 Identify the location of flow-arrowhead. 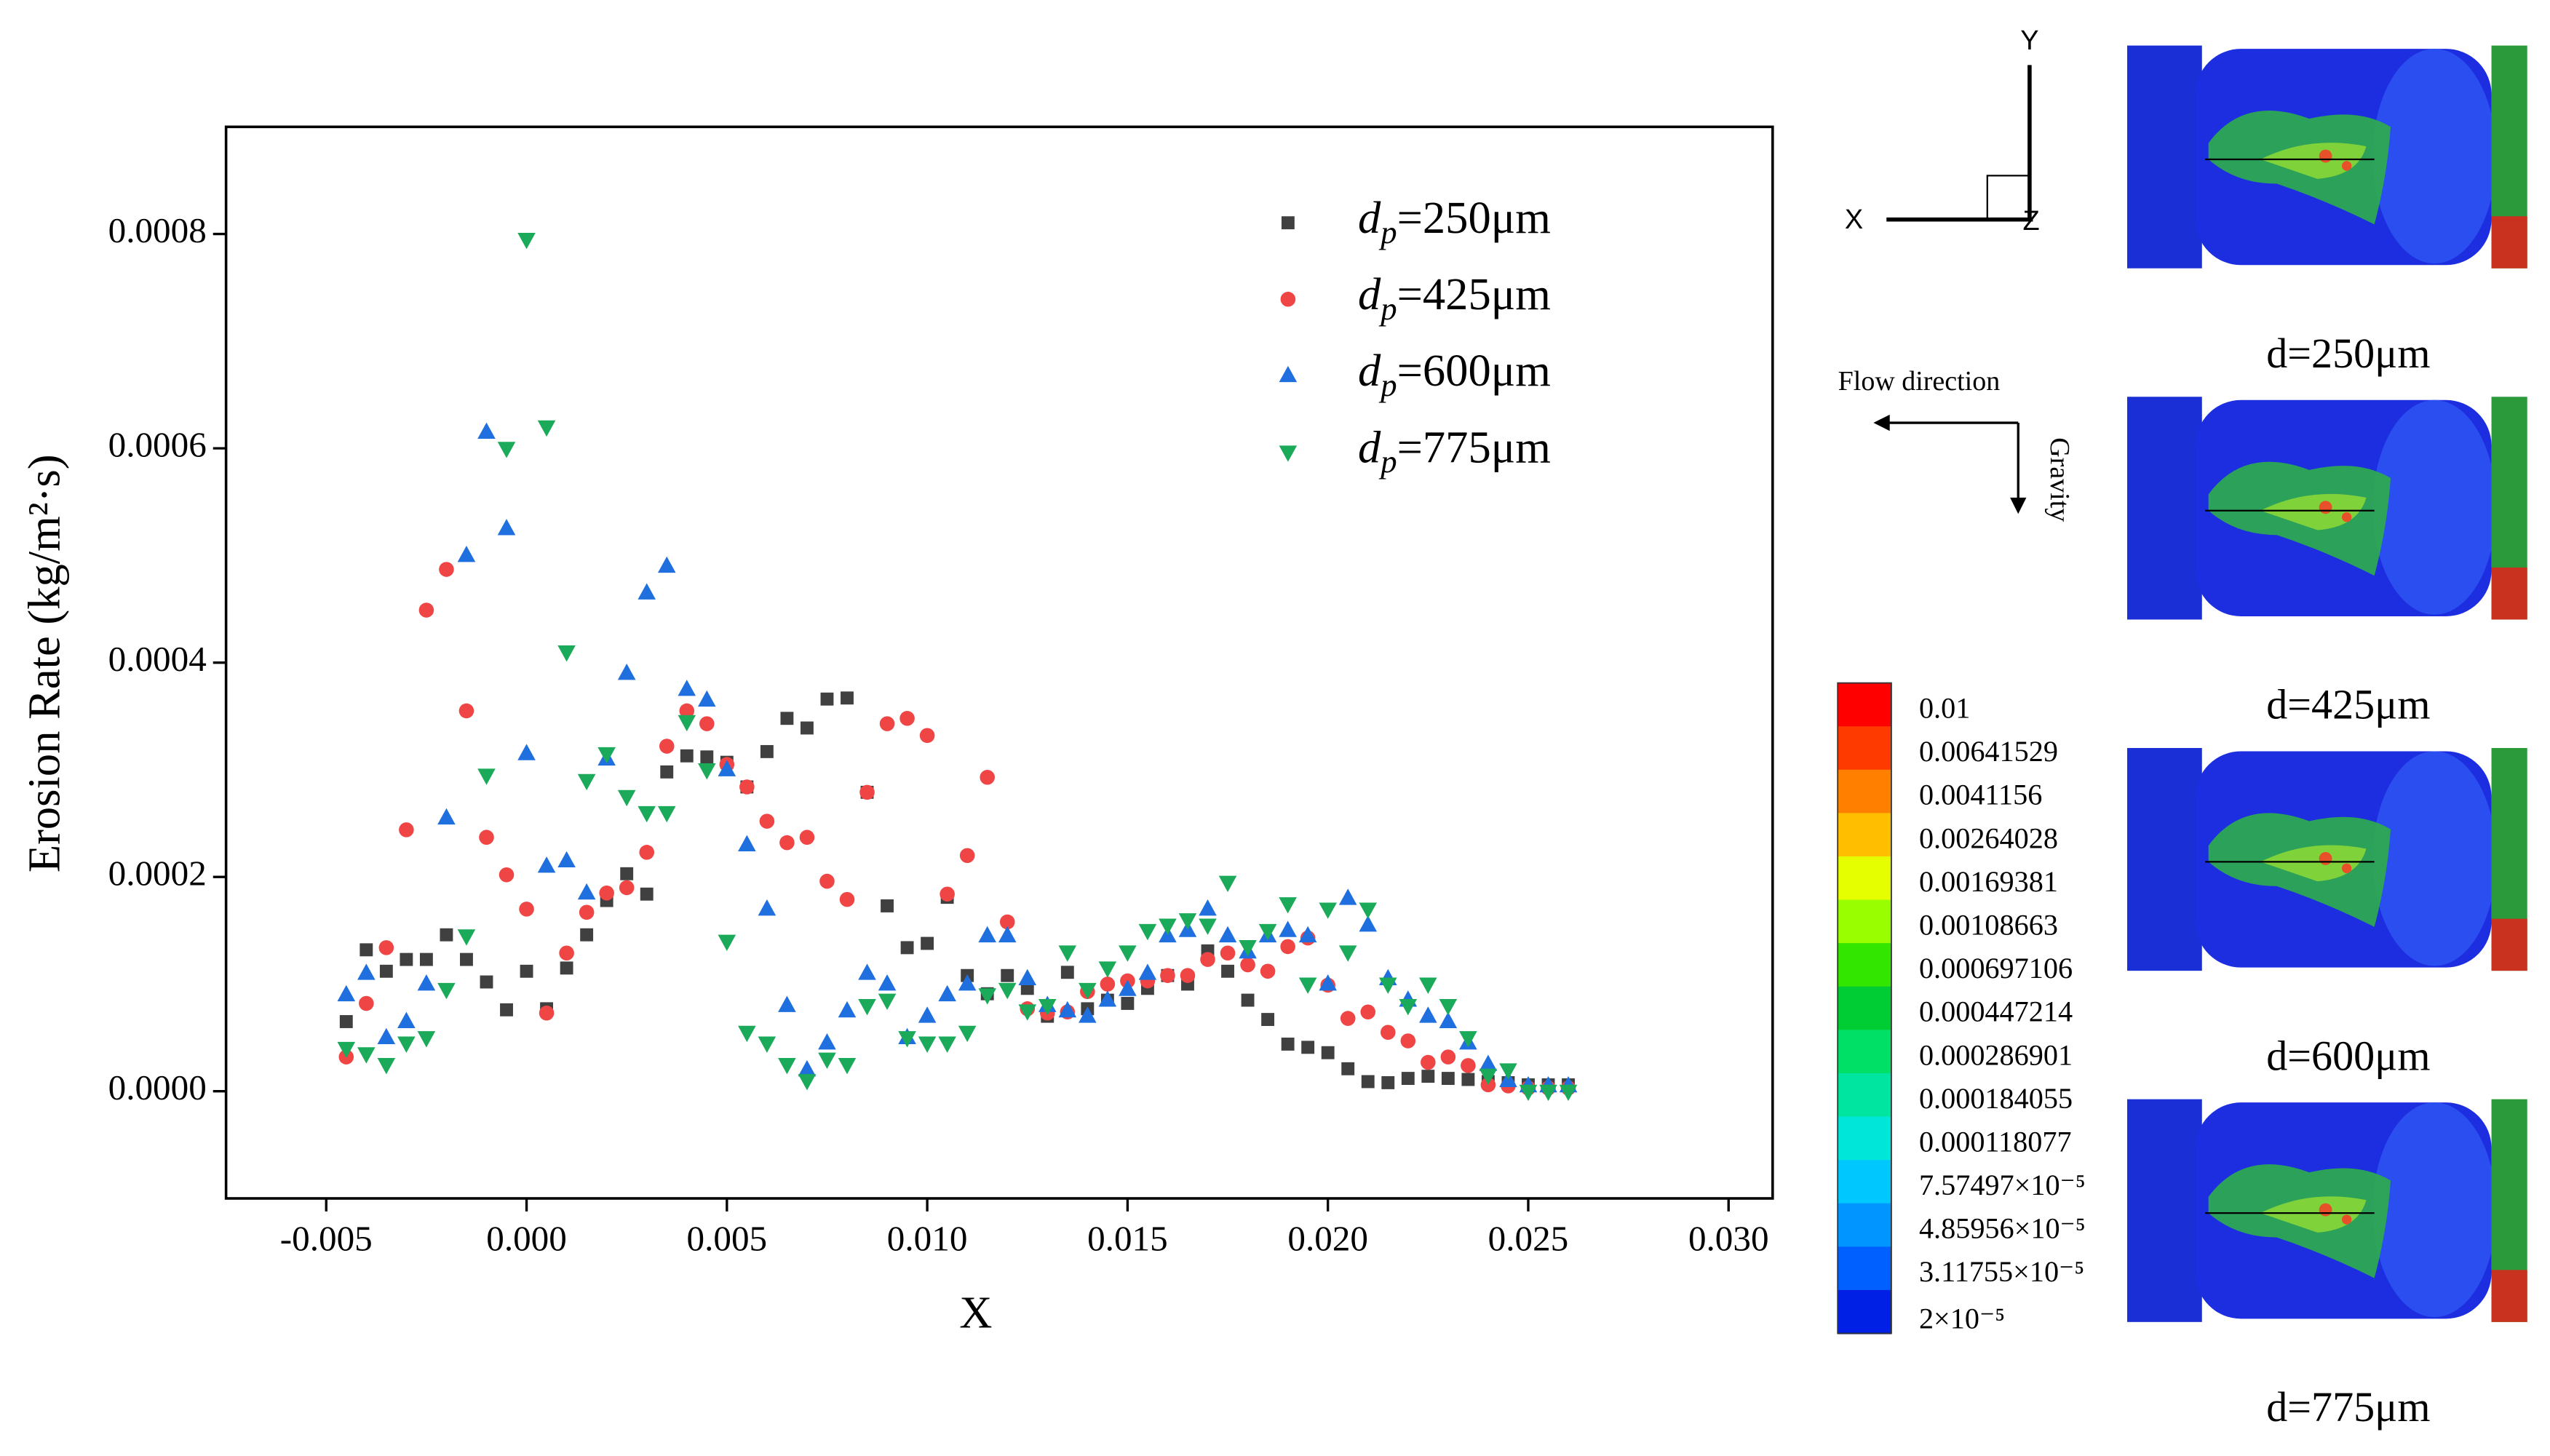
(1881, 422).